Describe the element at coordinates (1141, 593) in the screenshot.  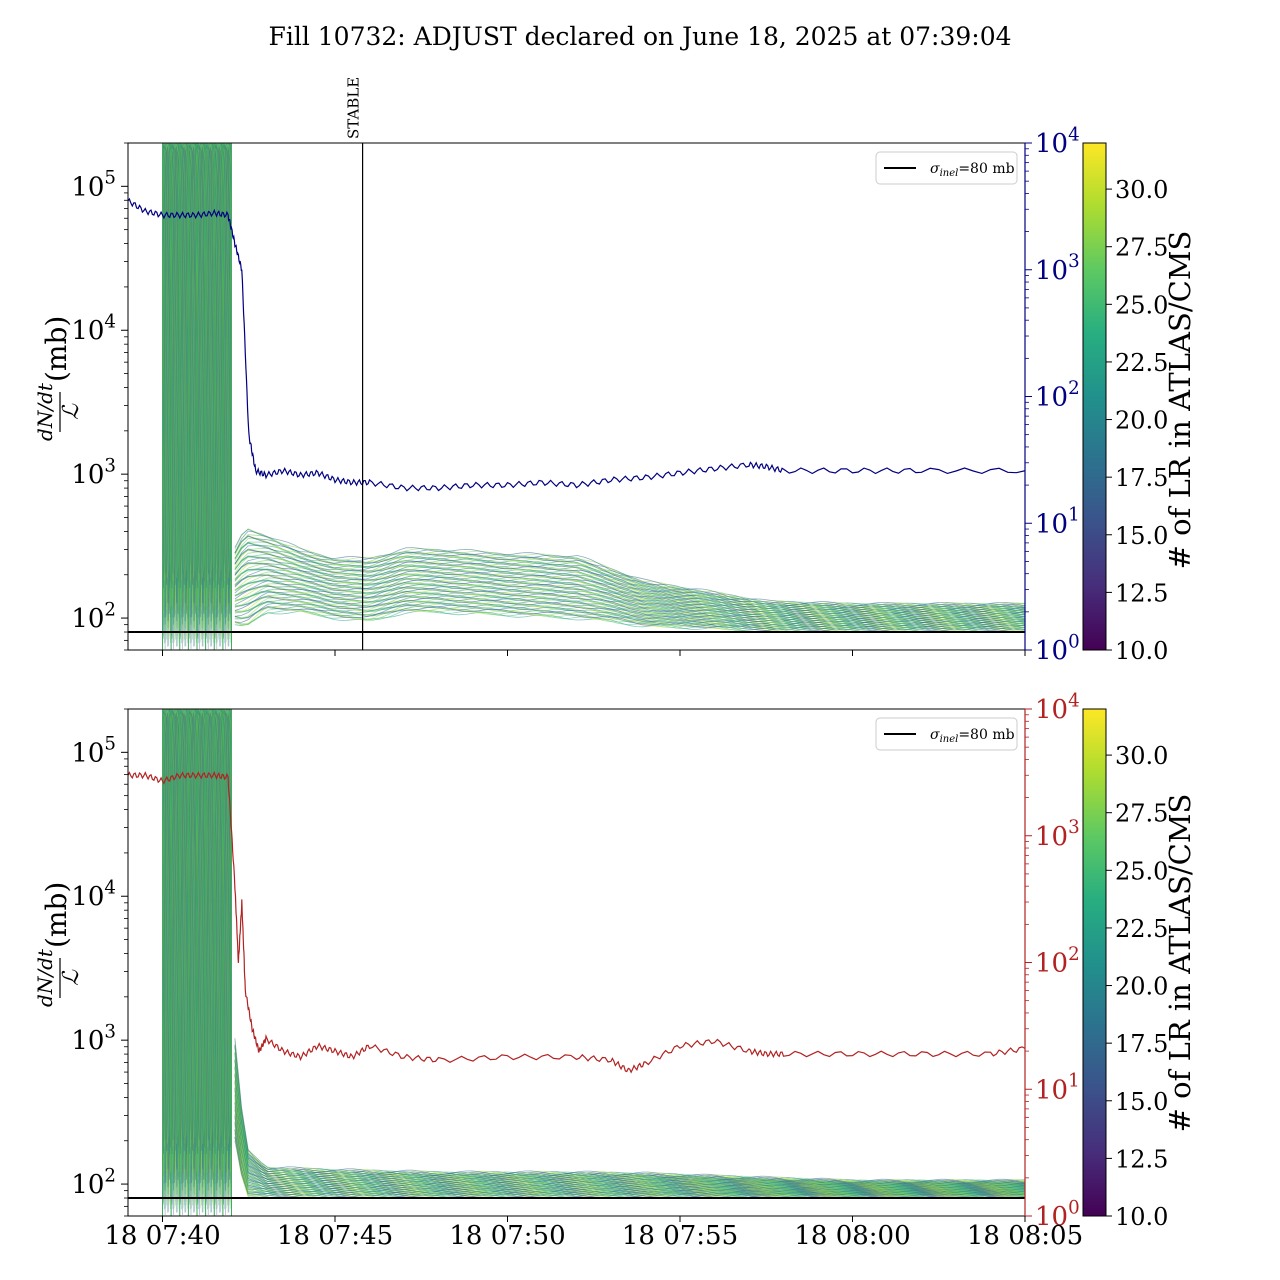
I see `colorbar-tick-label: 12.5` at that location.